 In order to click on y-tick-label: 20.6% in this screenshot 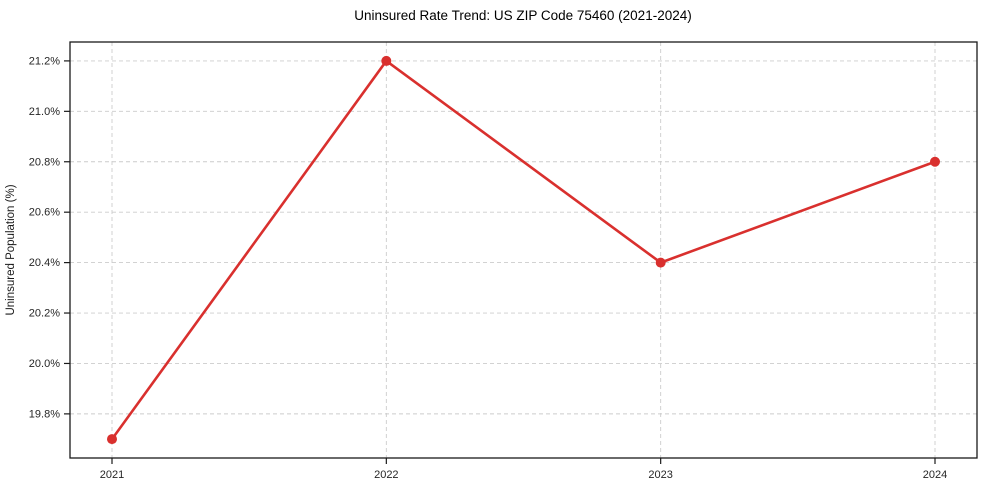, I will do `click(44, 213)`.